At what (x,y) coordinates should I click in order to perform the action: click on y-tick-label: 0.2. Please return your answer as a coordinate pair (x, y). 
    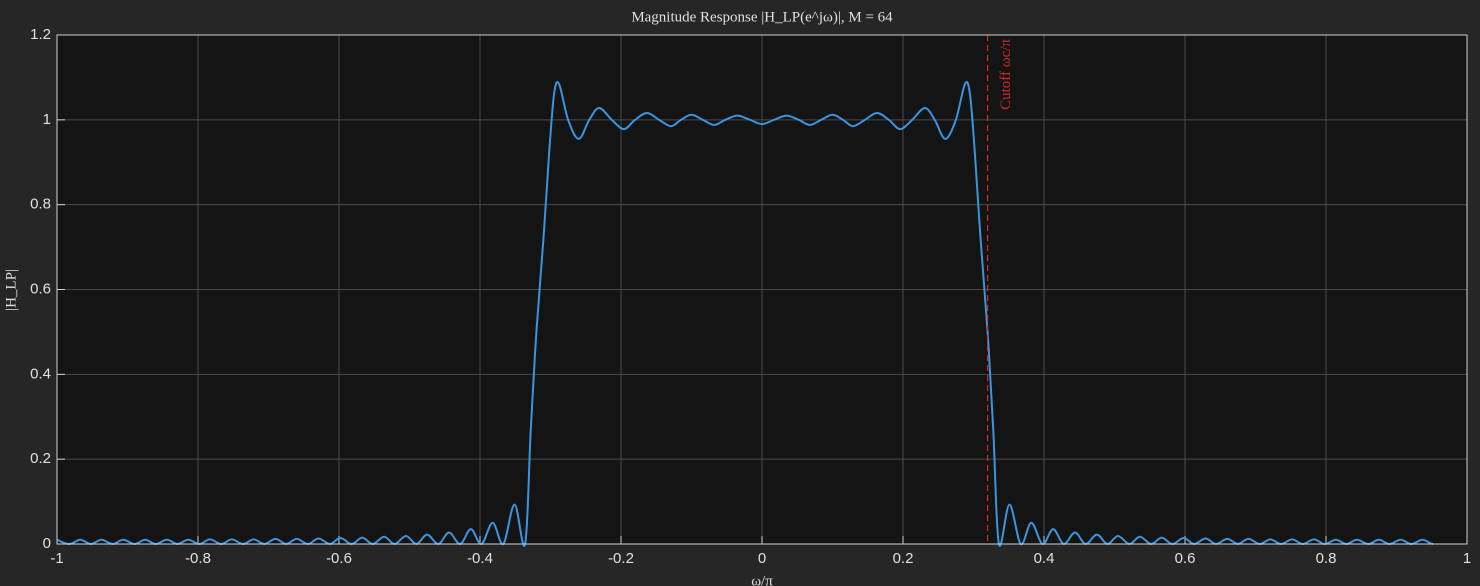
    Looking at the image, I should click on (40, 458).